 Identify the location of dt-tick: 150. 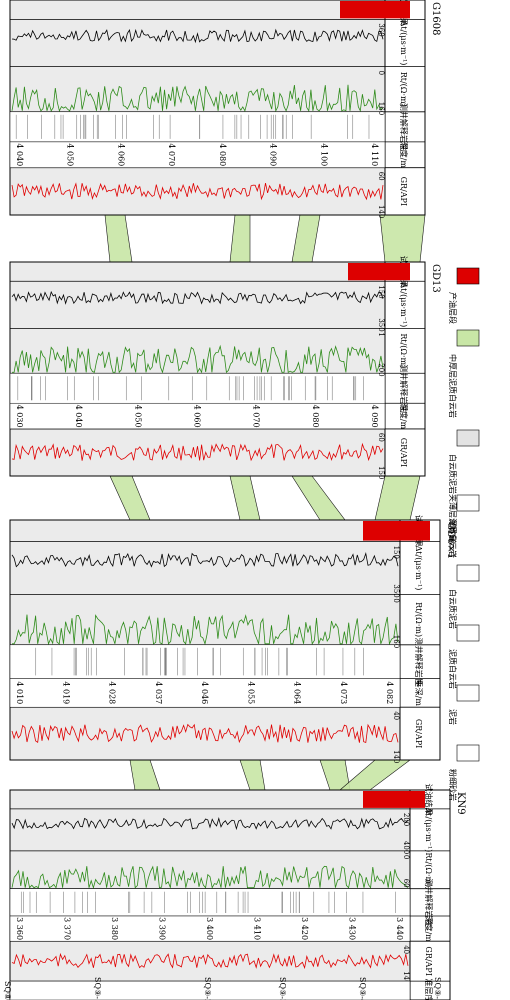
(381, 291).